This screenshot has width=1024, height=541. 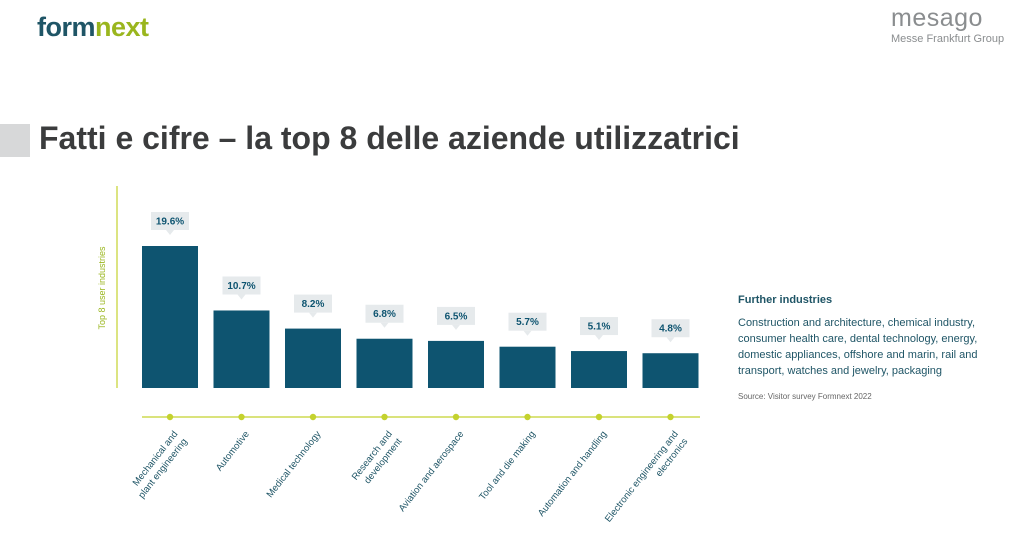 I want to click on value-label: 8.2%, so click(x=313, y=304).